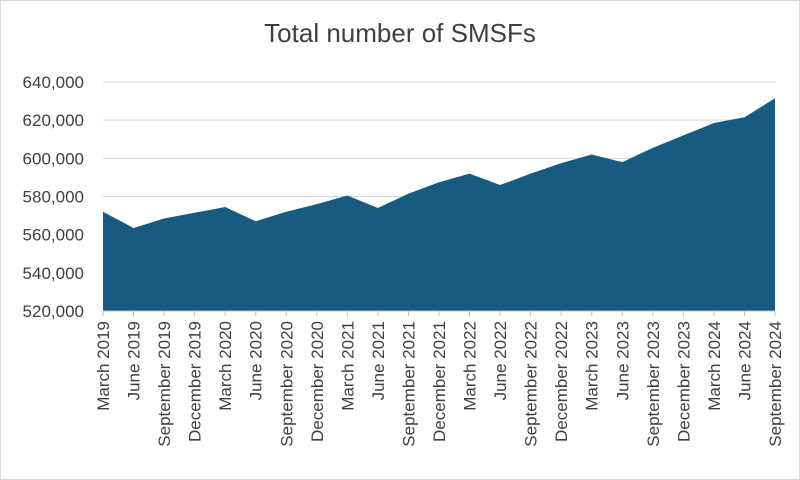  I want to click on y-tick-label: 520,000, so click(53, 311).